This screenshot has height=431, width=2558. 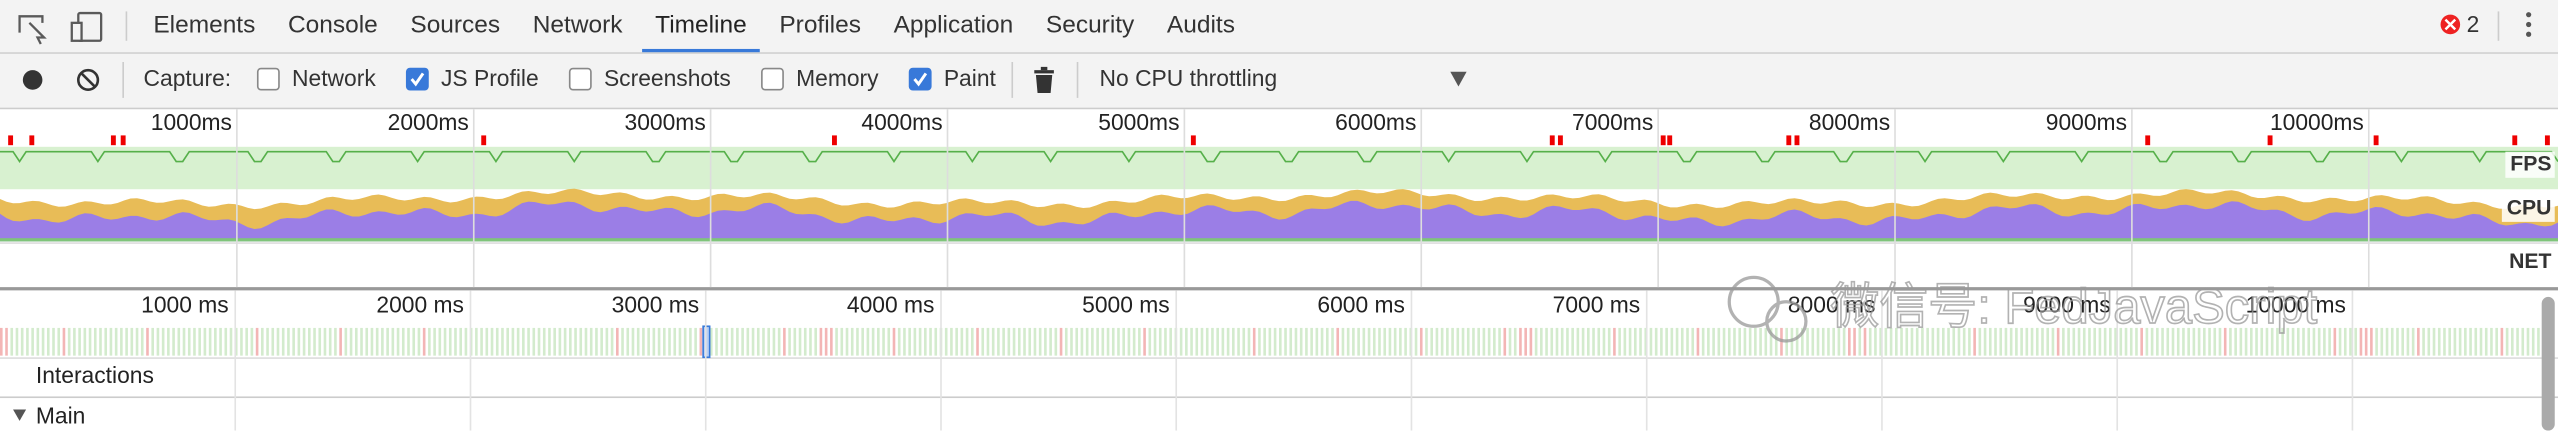 I want to click on tab: Timeline, so click(x=701, y=25).